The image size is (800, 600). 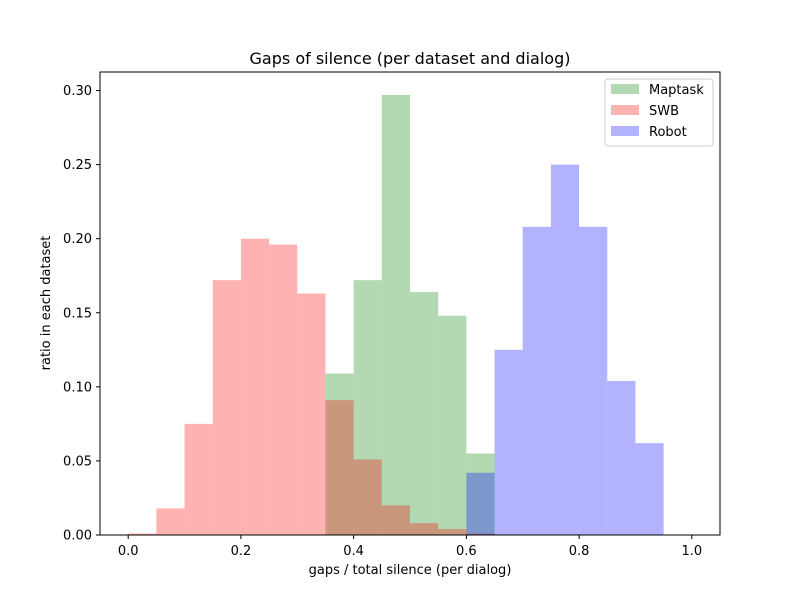 I want to click on y-tick-label: 0.20, so click(x=77, y=239).